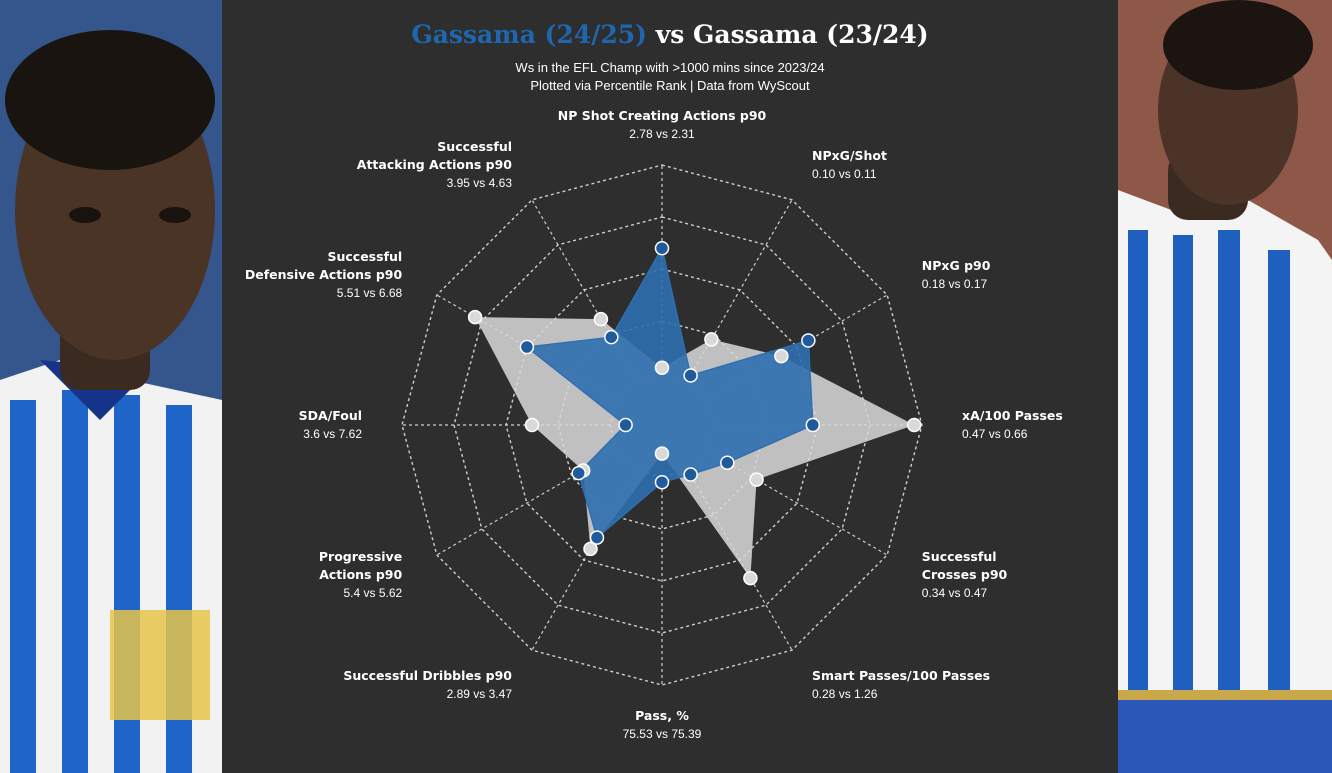 The width and height of the screenshot is (1332, 773). What do you see at coordinates (360, 574) in the screenshot?
I see `axis-label: Actions p90` at bounding box center [360, 574].